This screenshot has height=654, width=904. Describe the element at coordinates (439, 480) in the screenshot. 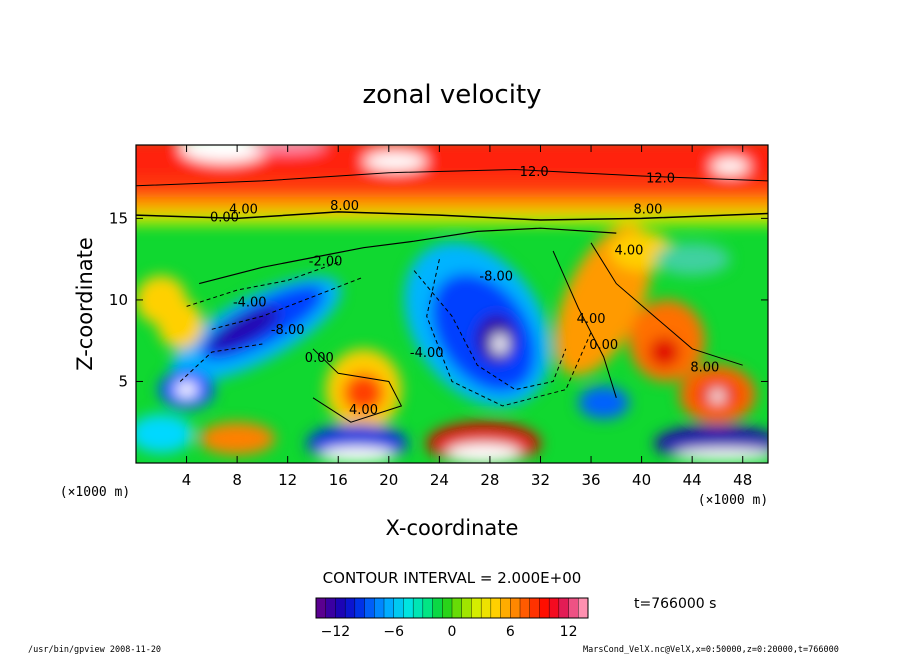

I see `x-tick-label: 24` at that location.